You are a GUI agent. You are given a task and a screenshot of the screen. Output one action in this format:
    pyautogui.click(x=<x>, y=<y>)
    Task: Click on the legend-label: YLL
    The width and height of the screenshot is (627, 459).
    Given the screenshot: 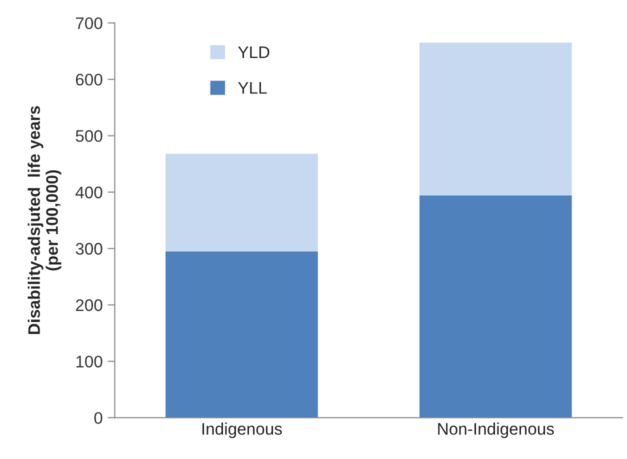 What is the action you would take?
    pyautogui.click(x=252, y=88)
    